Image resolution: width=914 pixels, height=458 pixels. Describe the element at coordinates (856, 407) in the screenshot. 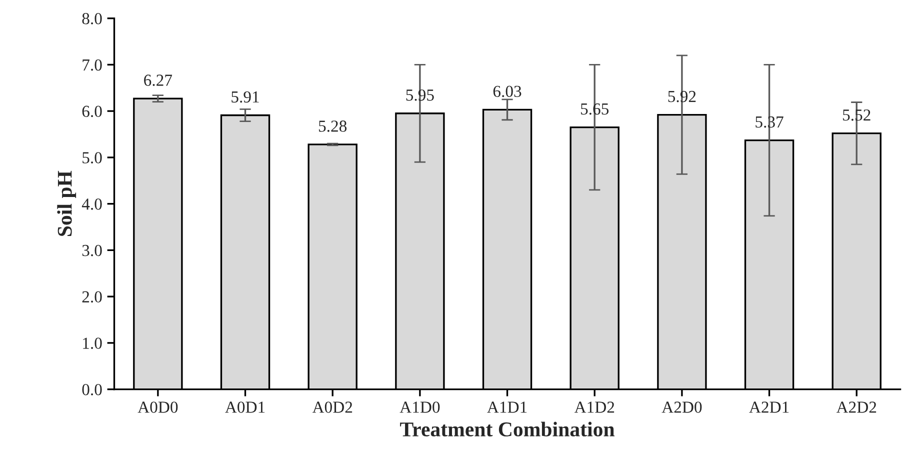

I see `x-tick-label: A2D2` at that location.